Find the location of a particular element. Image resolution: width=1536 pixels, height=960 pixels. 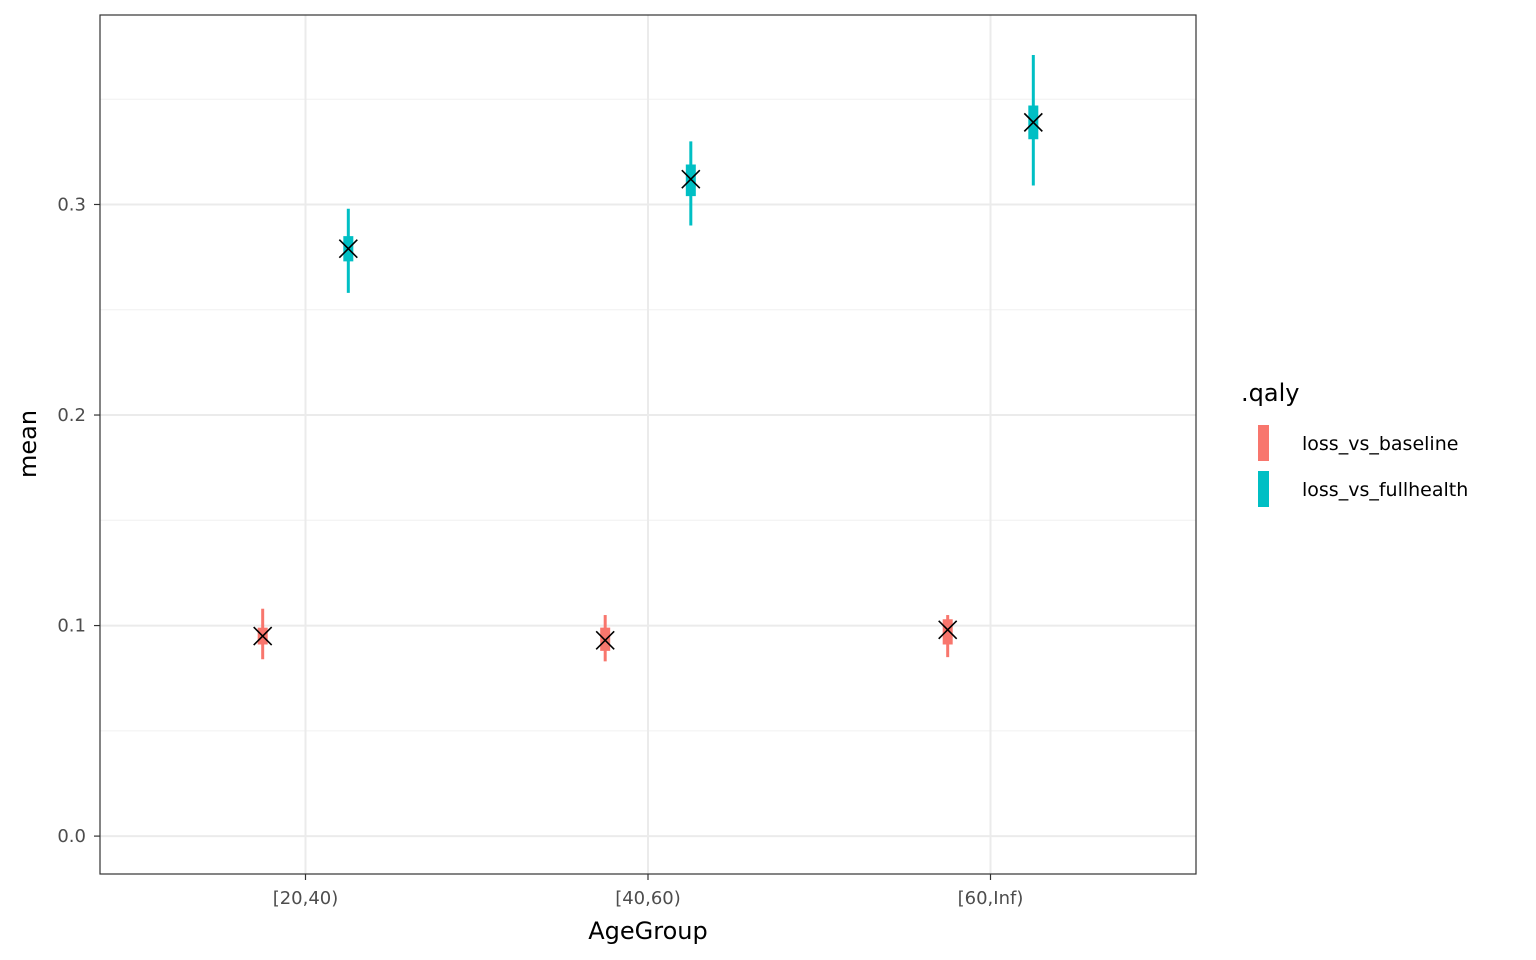

y-tick-label: 0.2 is located at coordinates (71, 415).